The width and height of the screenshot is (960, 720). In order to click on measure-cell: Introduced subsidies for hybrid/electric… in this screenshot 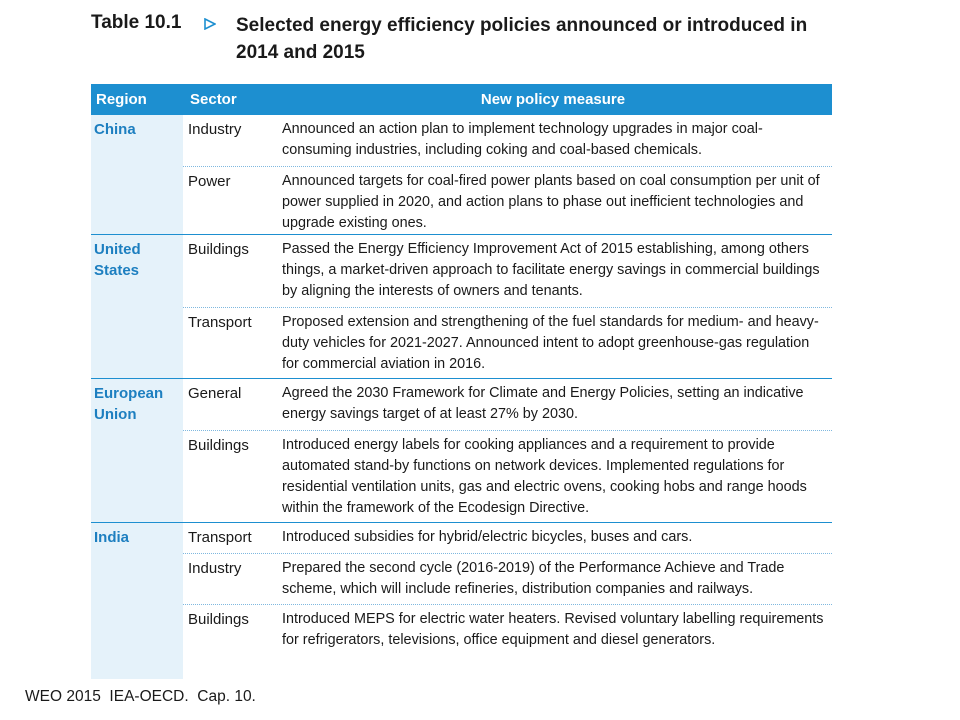, I will do `click(487, 537)`.